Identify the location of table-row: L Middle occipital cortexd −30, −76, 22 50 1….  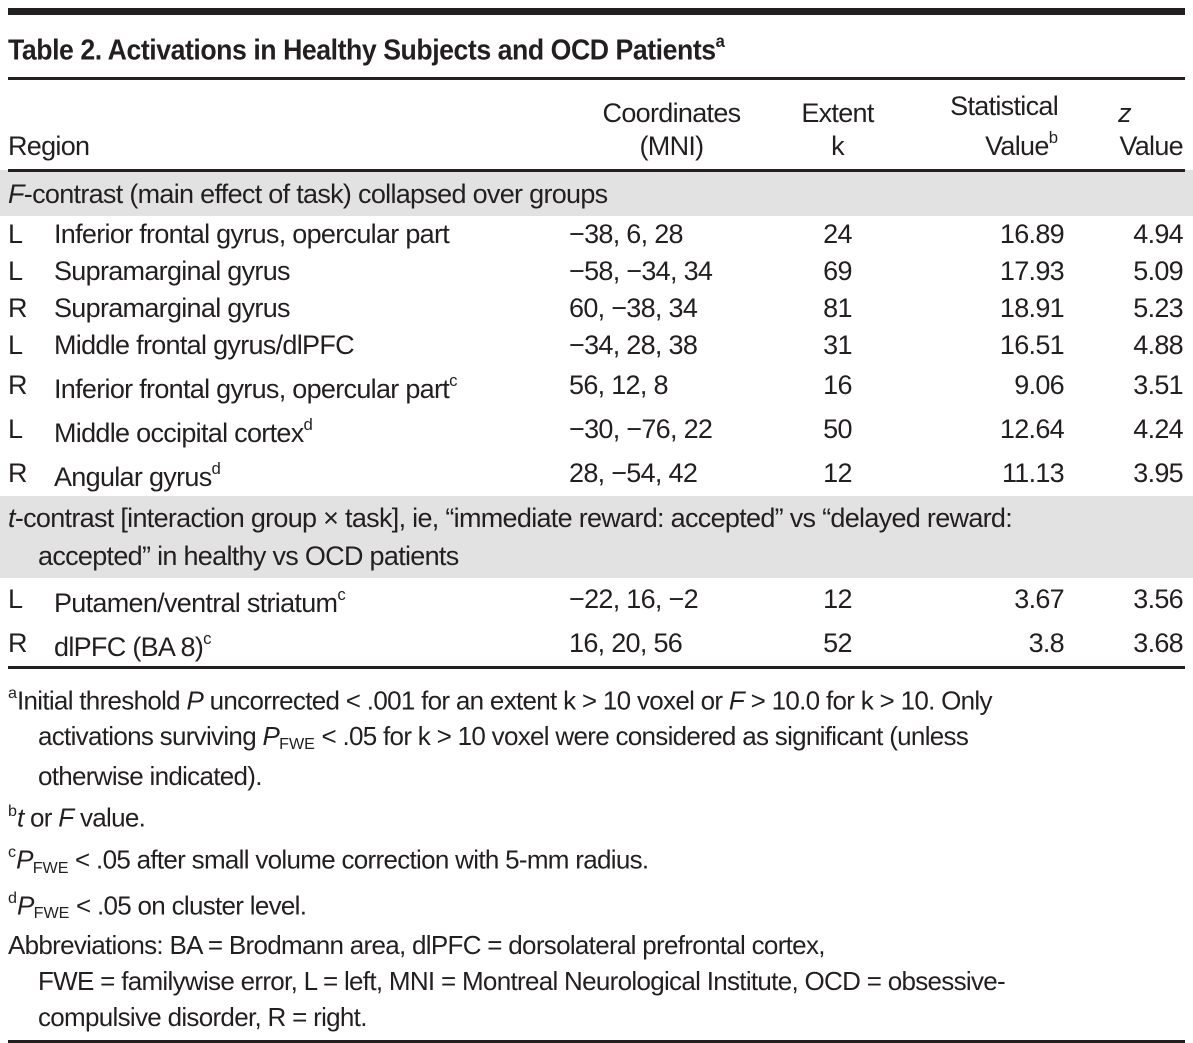
(596, 430).